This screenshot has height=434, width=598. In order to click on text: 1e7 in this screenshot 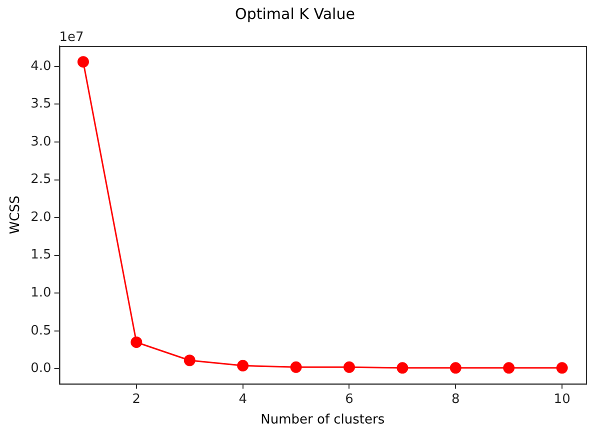, I will do `click(71, 37)`.